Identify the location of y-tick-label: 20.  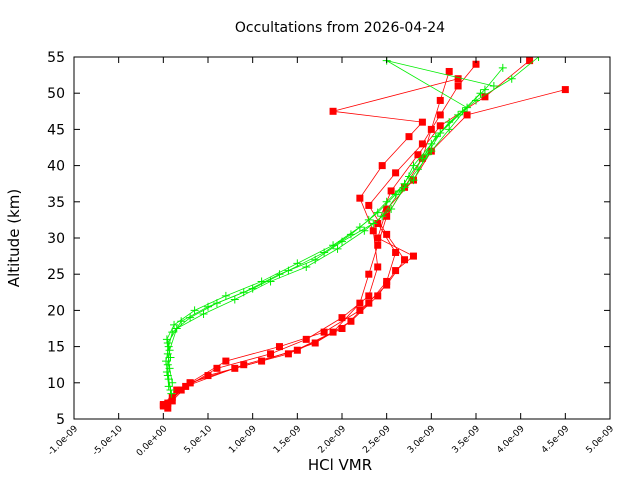
(56, 311).